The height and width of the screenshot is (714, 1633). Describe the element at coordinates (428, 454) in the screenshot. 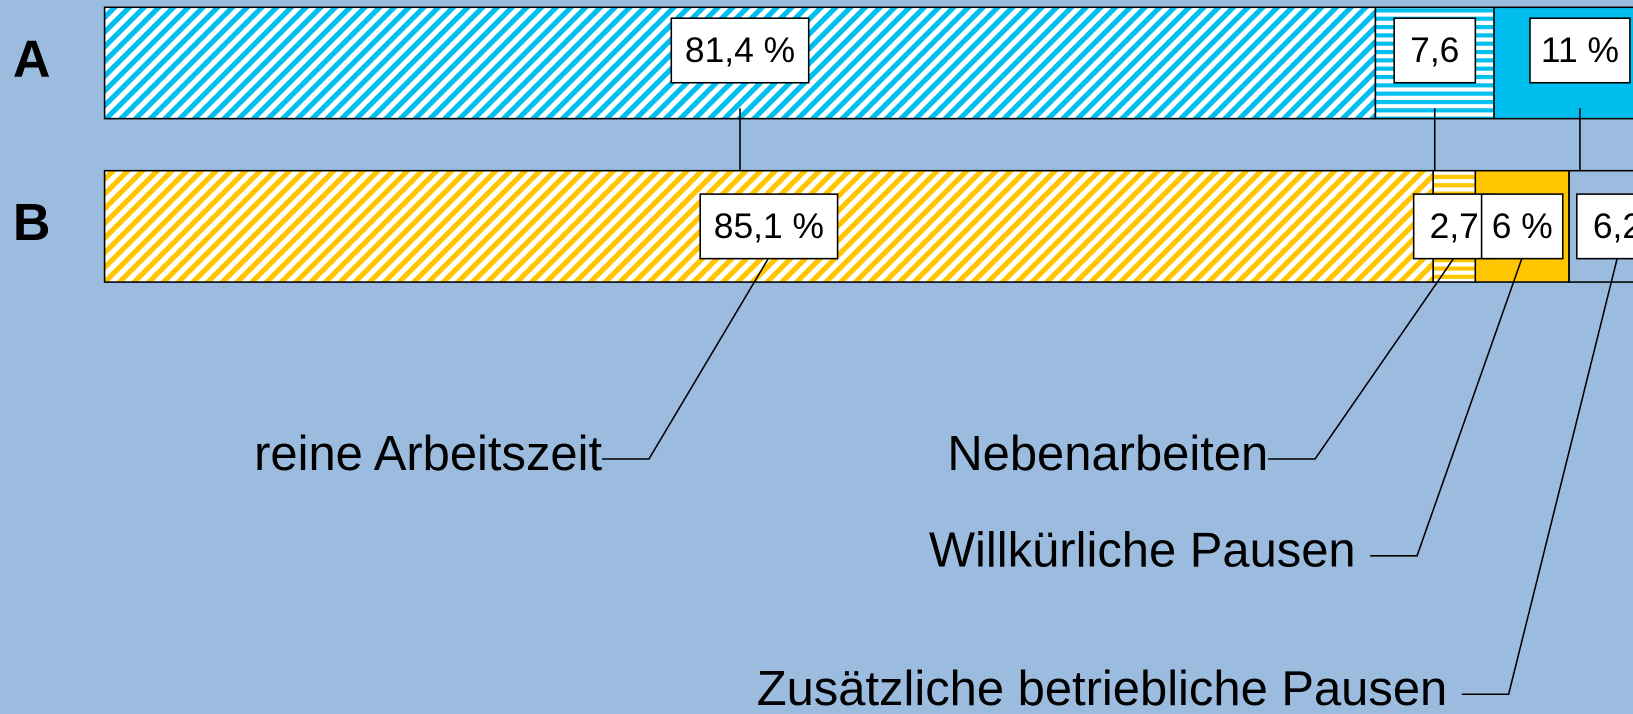

I see `legend-label: reine Arbeitszeit` at that location.